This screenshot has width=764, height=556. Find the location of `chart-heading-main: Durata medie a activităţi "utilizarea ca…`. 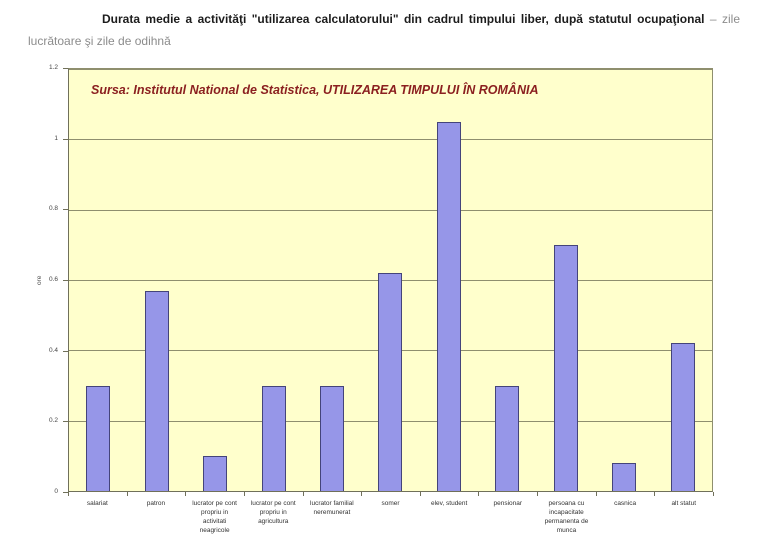

chart-heading-main: Durata medie a activităţi "utilizarea ca… is located at coordinates (403, 19).